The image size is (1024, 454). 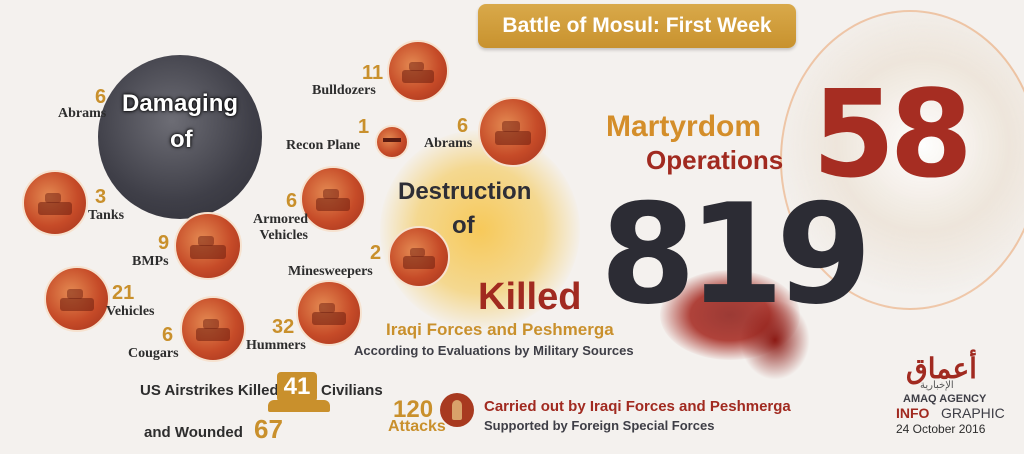 What do you see at coordinates (283, 327) in the screenshot?
I see `hummers-count: 32` at bounding box center [283, 327].